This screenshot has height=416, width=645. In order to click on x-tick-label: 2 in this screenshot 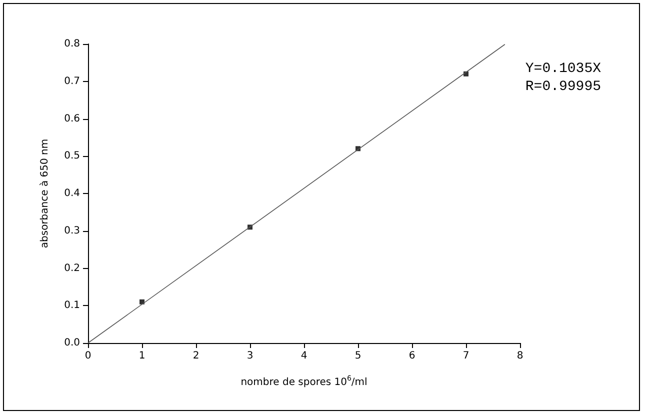, I will do `click(196, 356)`.